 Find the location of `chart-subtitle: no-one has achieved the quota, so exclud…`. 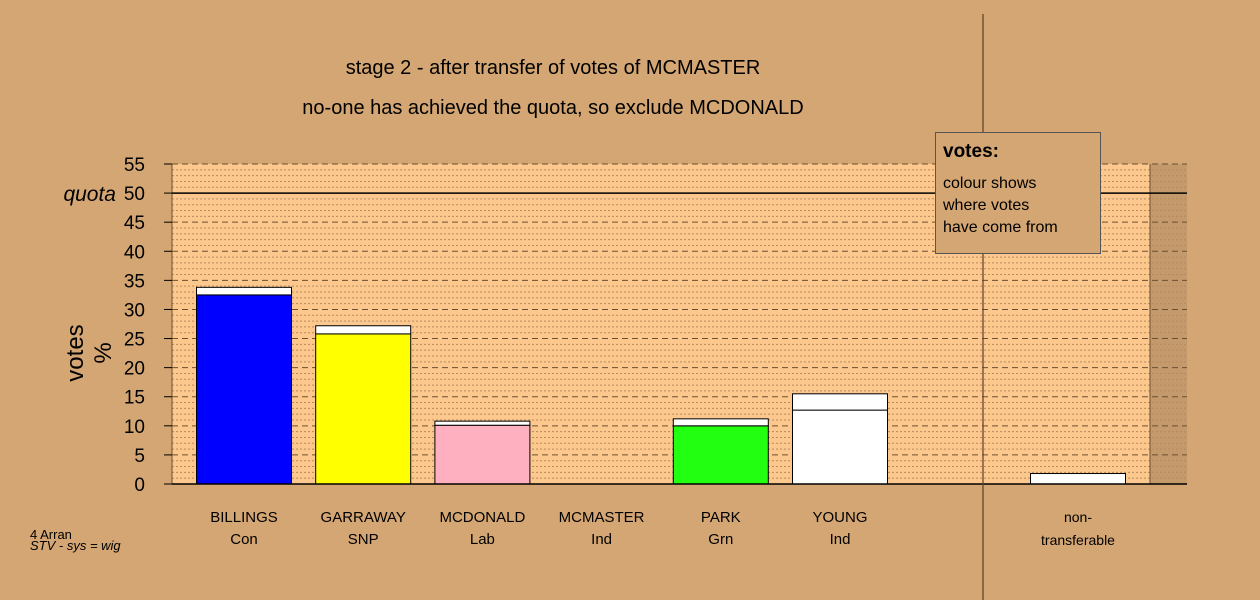

chart-subtitle: no-one has achieved the quota, so exclud… is located at coordinates (553, 108).